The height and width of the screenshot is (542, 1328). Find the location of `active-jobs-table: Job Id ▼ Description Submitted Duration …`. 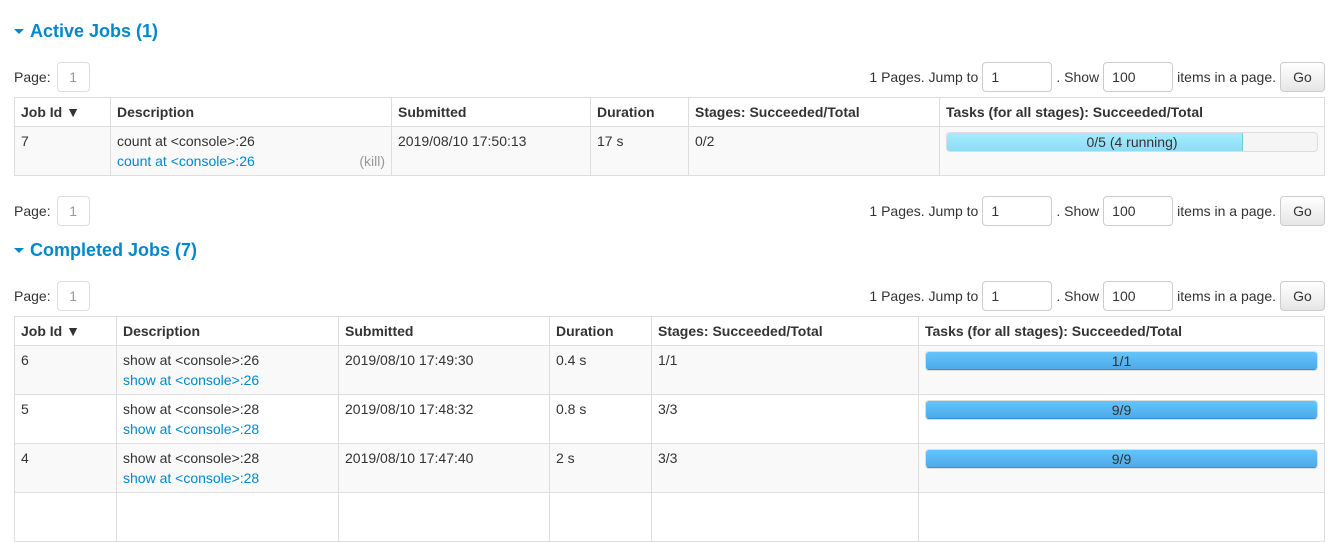

active-jobs-table: Job Id ▼ Description Submitted Duration … is located at coordinates (669, 136).